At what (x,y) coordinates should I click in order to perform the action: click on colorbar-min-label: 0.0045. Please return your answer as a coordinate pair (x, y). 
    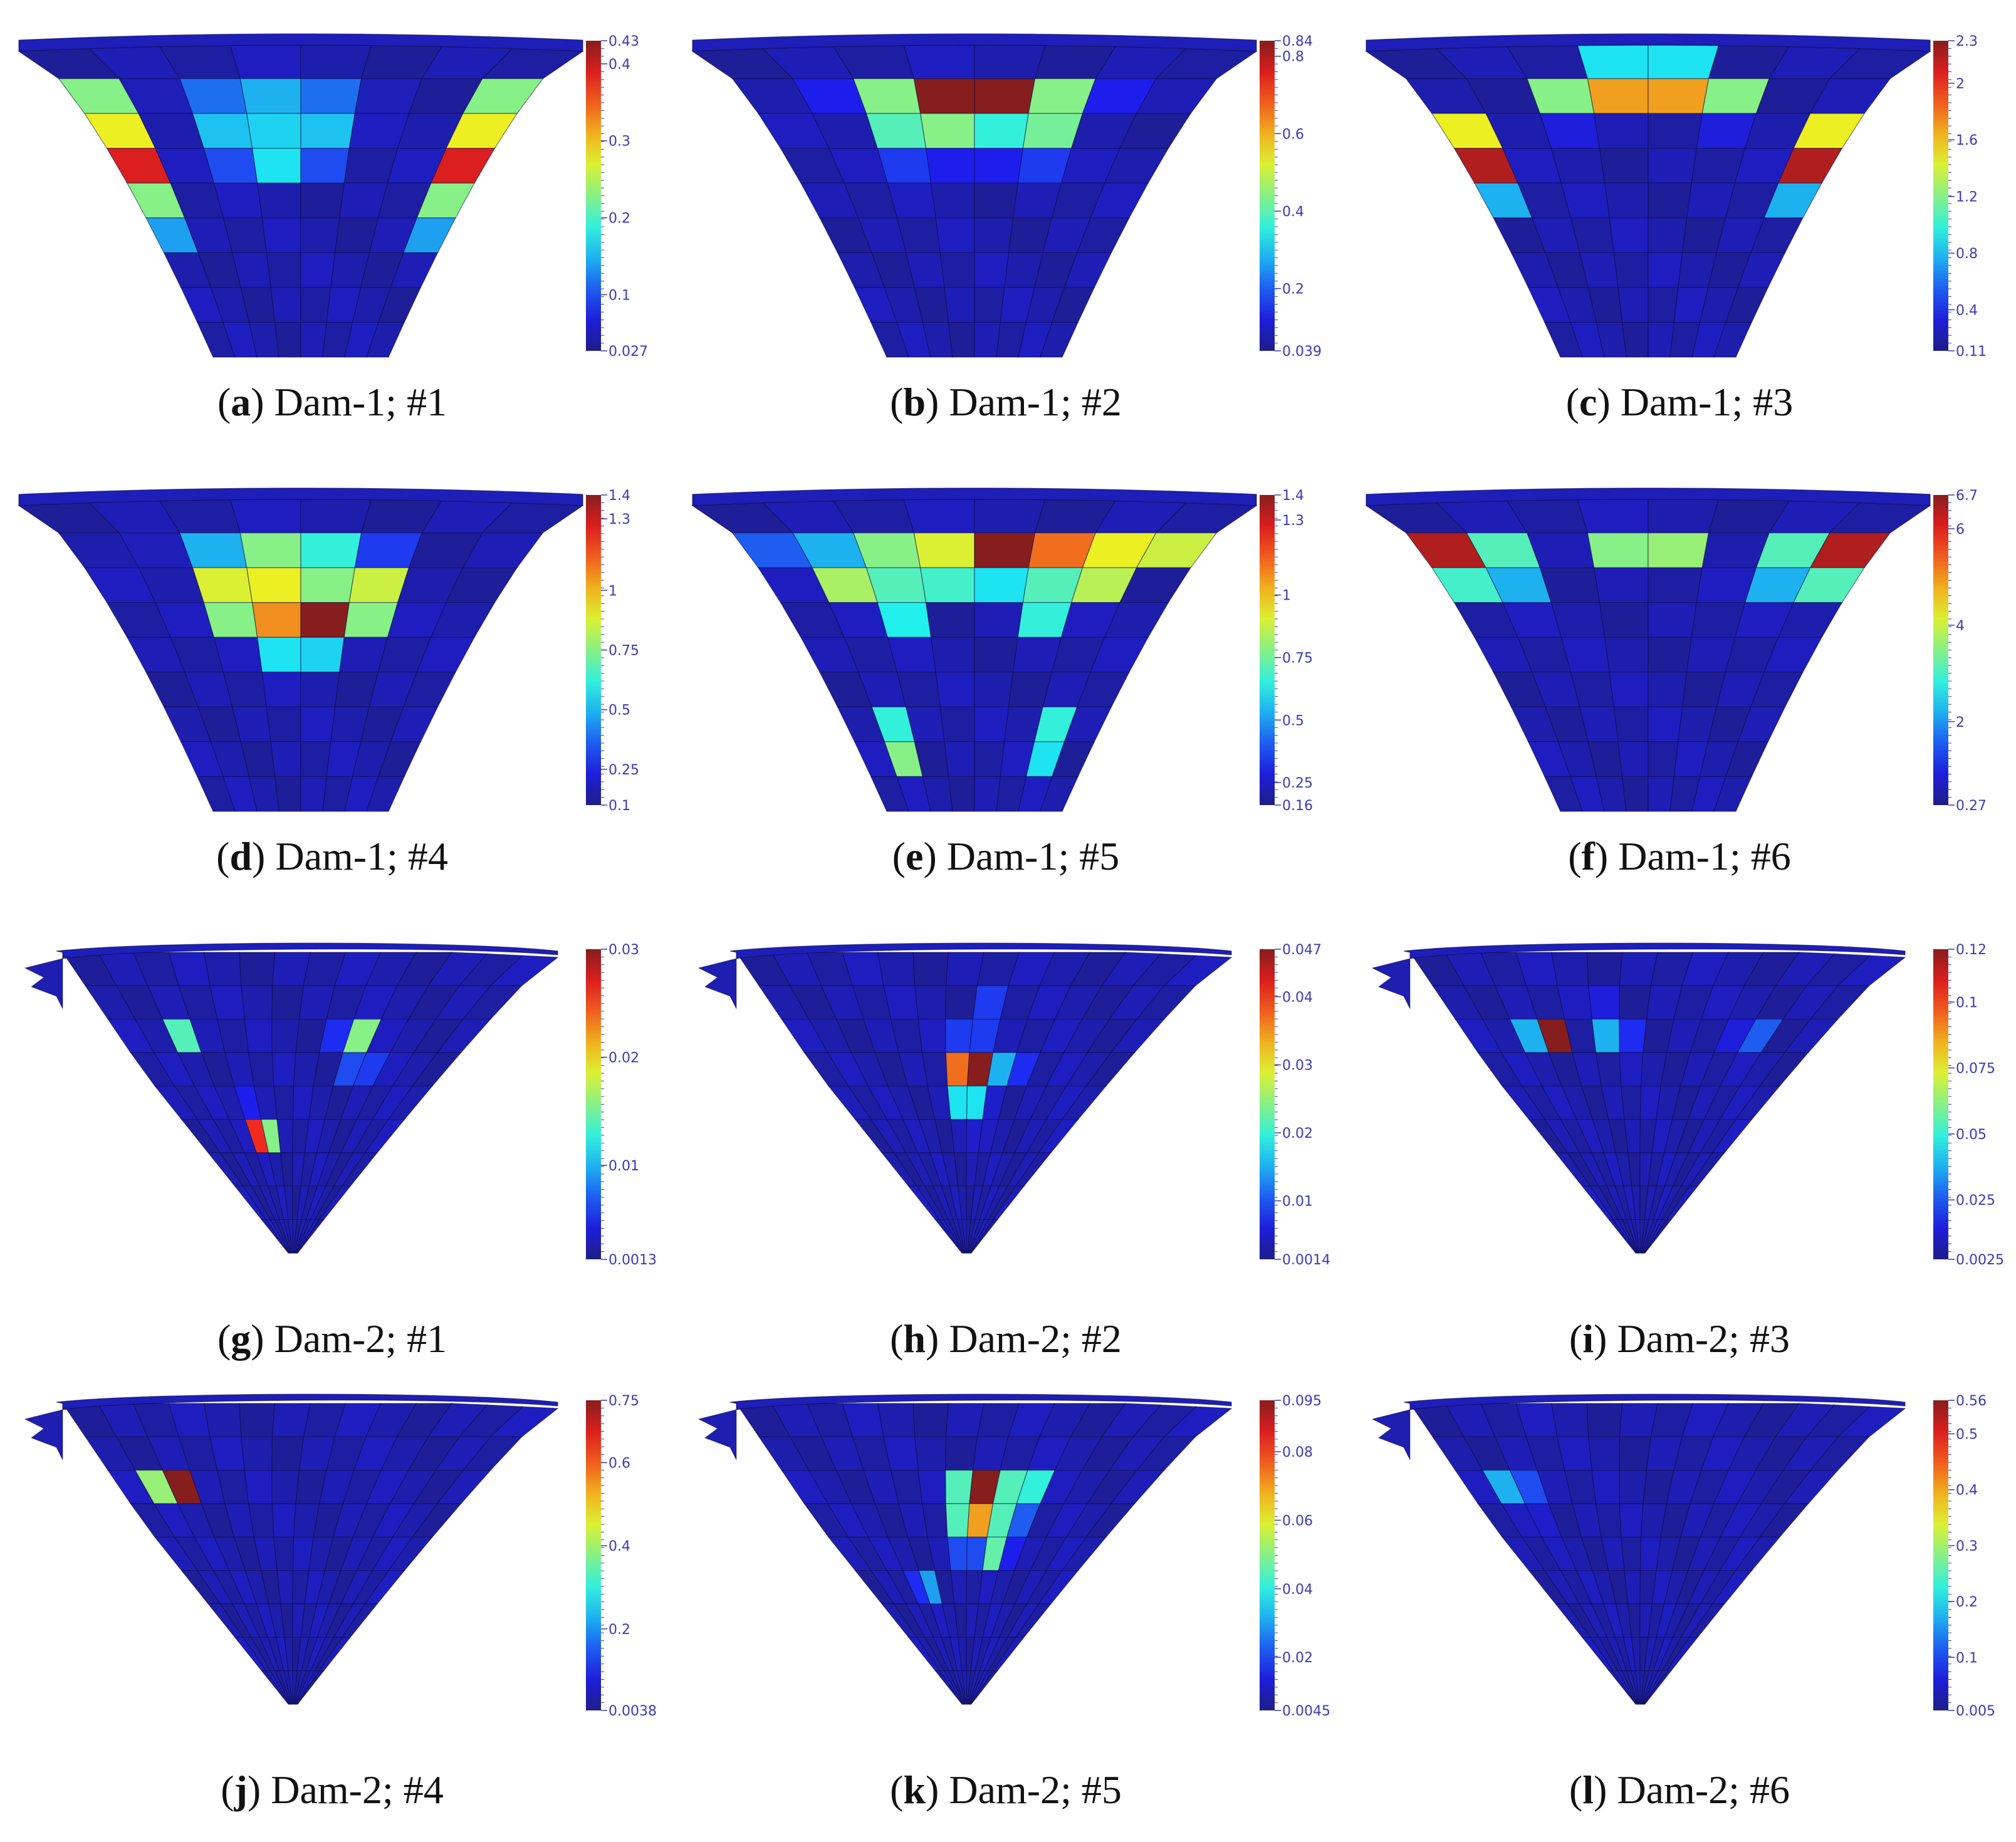
    Looking at the image, I should click on (1306, 1711).